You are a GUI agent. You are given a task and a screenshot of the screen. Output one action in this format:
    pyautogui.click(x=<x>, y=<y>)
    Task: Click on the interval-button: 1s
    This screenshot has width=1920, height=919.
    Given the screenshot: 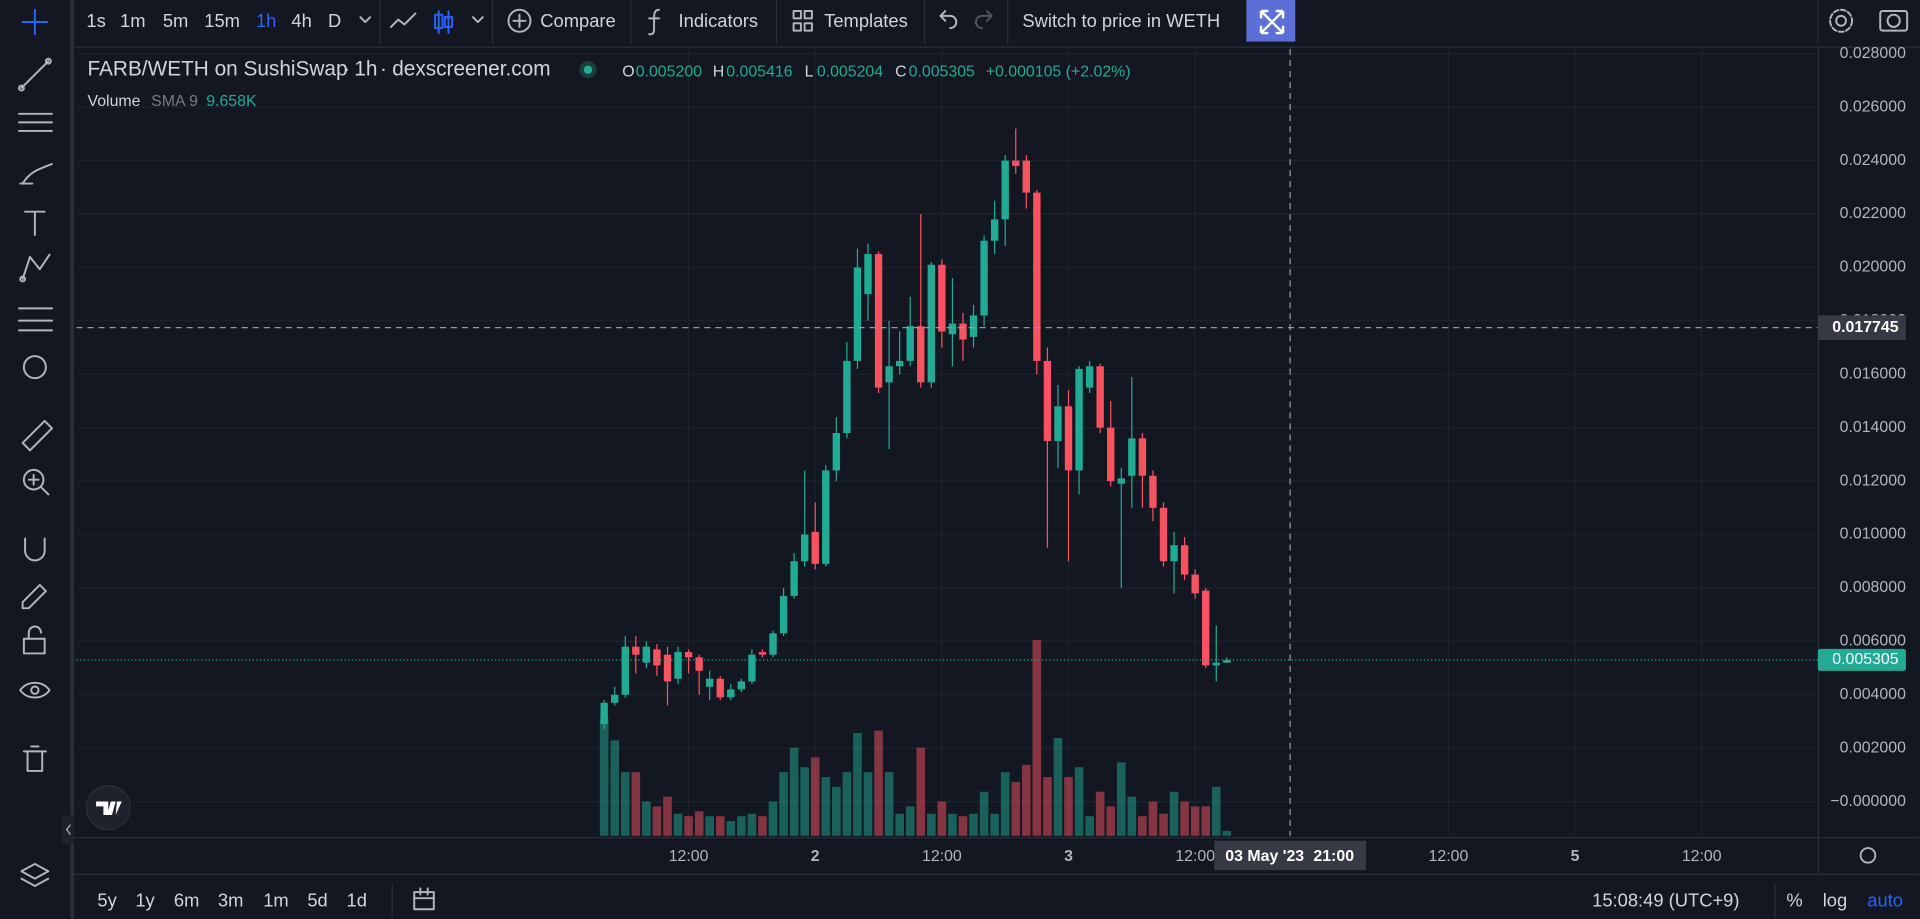 What is the action you would take?
    pyautogui.click(x=95, y=20)
    